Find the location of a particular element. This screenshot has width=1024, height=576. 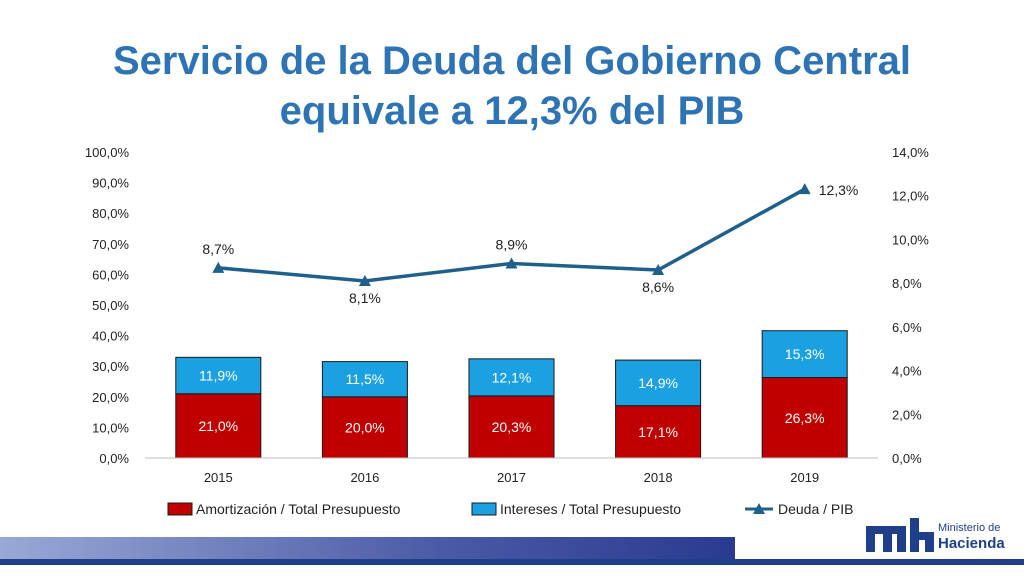

y-right-tick-label: 4,0% is located at coordinates (907, 371).